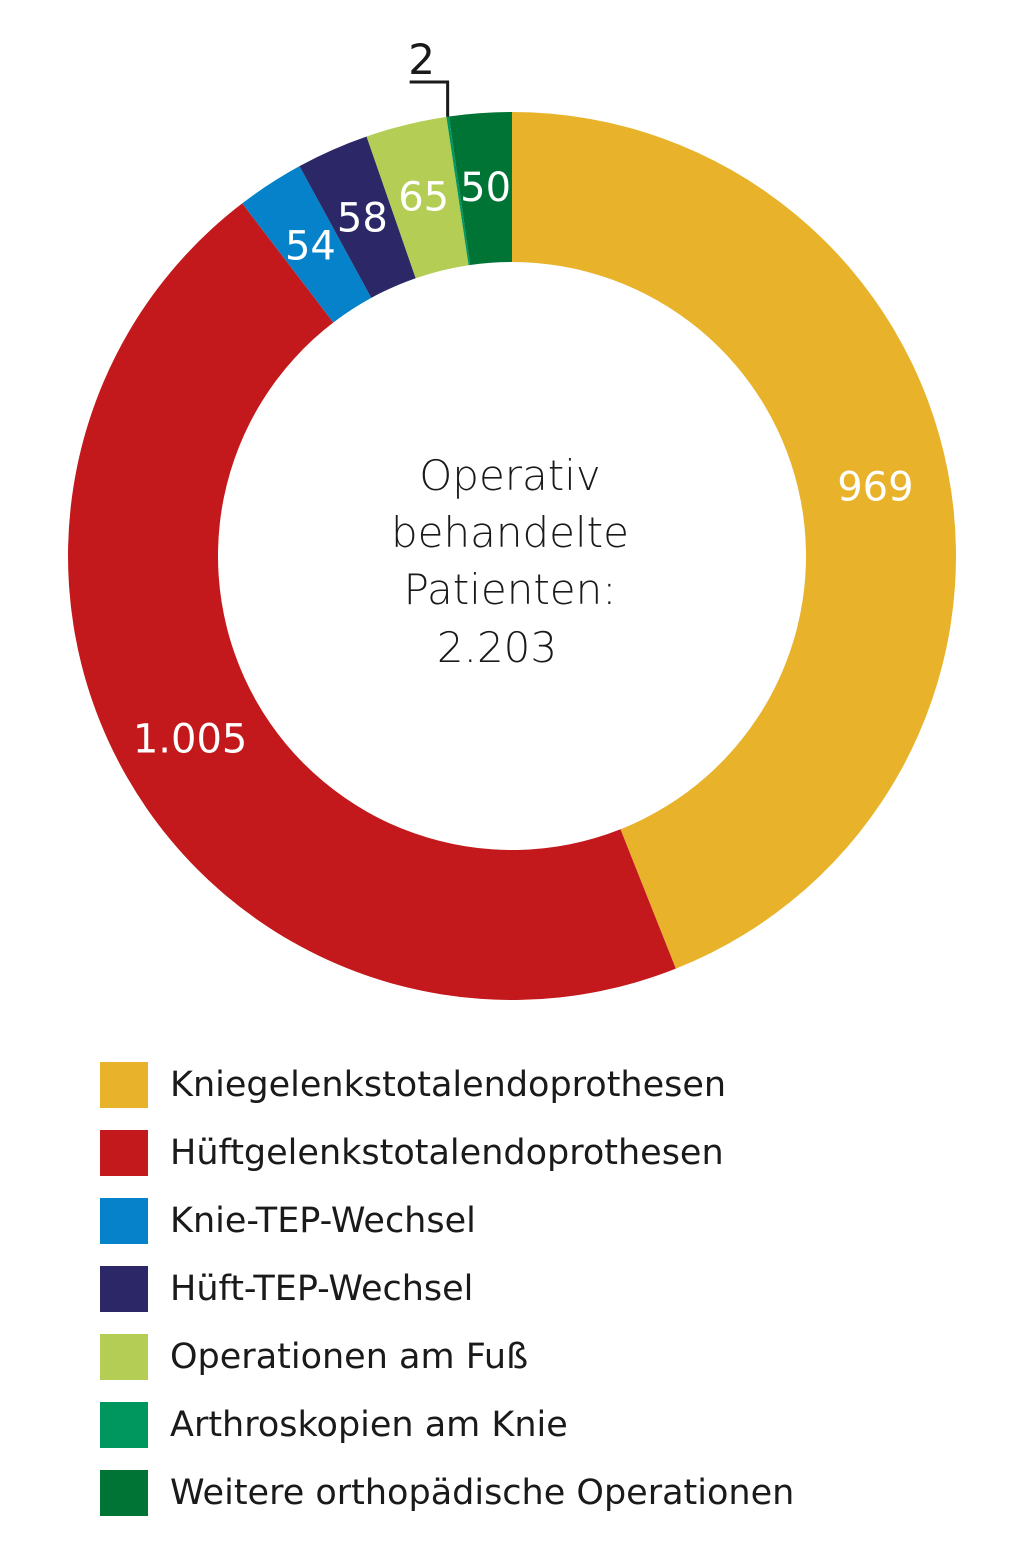  I want to click on legend-item-weitere-orthopadische-operationen: Weitere orthopädische Operationen, so click(447, 1493).